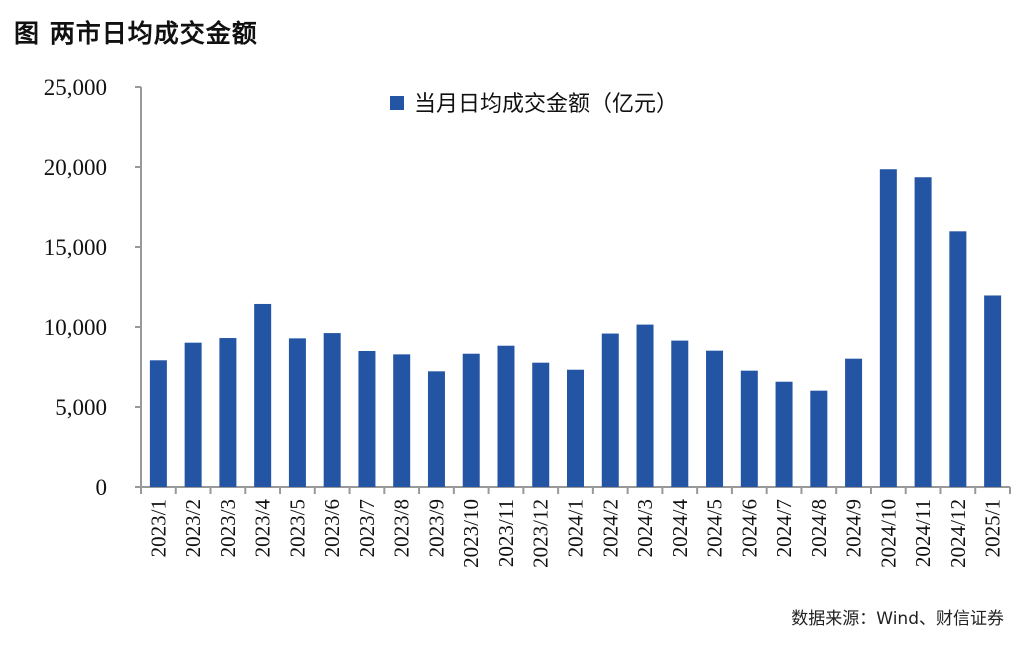 This screenshot has width=1024, height=649. I want to click on x-tick-label: 2023/8, so click(402, 528).